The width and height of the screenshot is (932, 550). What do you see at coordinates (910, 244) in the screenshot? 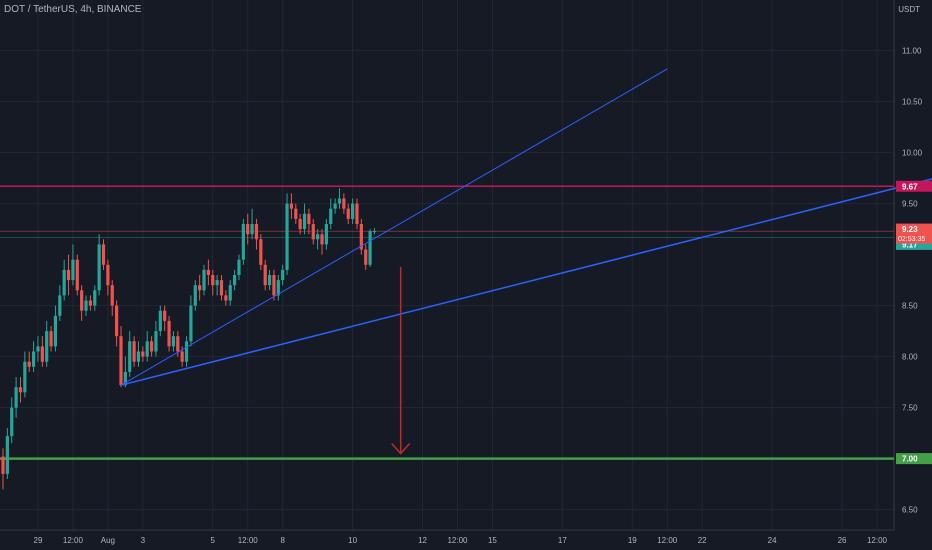
I see `bid-price-tag: 9.17` at bounding box center [910, 244].